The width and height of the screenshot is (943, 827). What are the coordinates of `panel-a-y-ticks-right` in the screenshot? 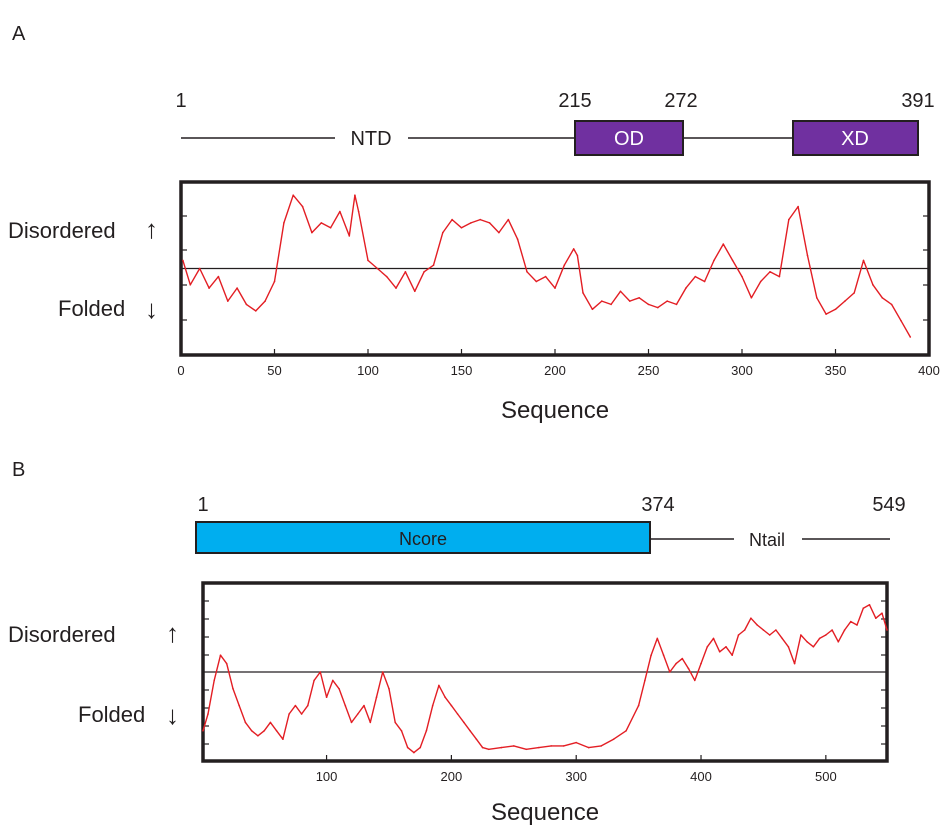 It's located at (926, 268).